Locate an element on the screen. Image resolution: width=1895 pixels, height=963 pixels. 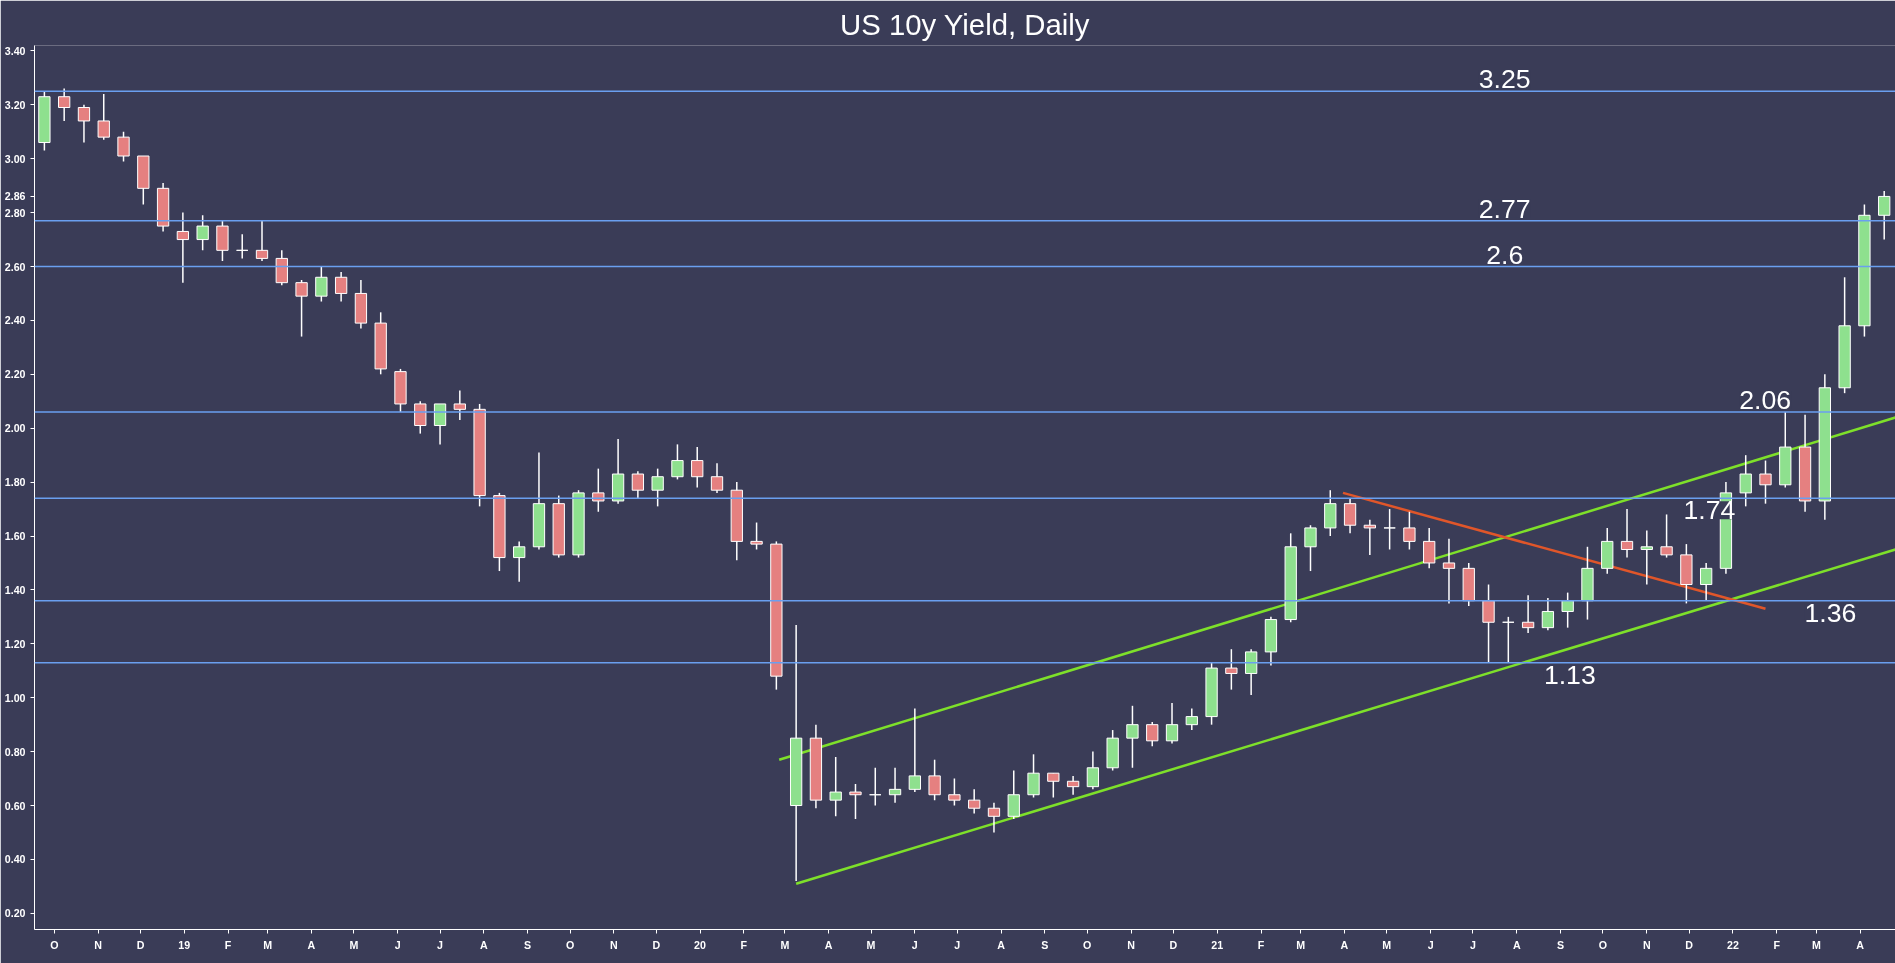
y-tick-label: 1.80 is located at coordinates (15, 482).